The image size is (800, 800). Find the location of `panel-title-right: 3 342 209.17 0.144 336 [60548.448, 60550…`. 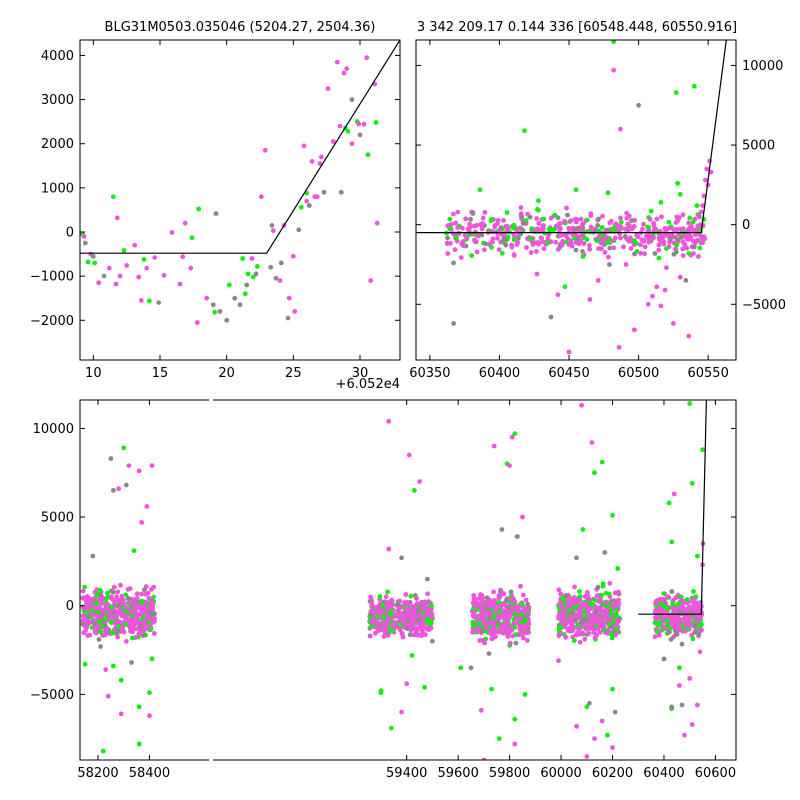

panel-title-right: 3 342 209.17 0.144 336 [60548.448, 60550… is located at coordinates (577, 27).